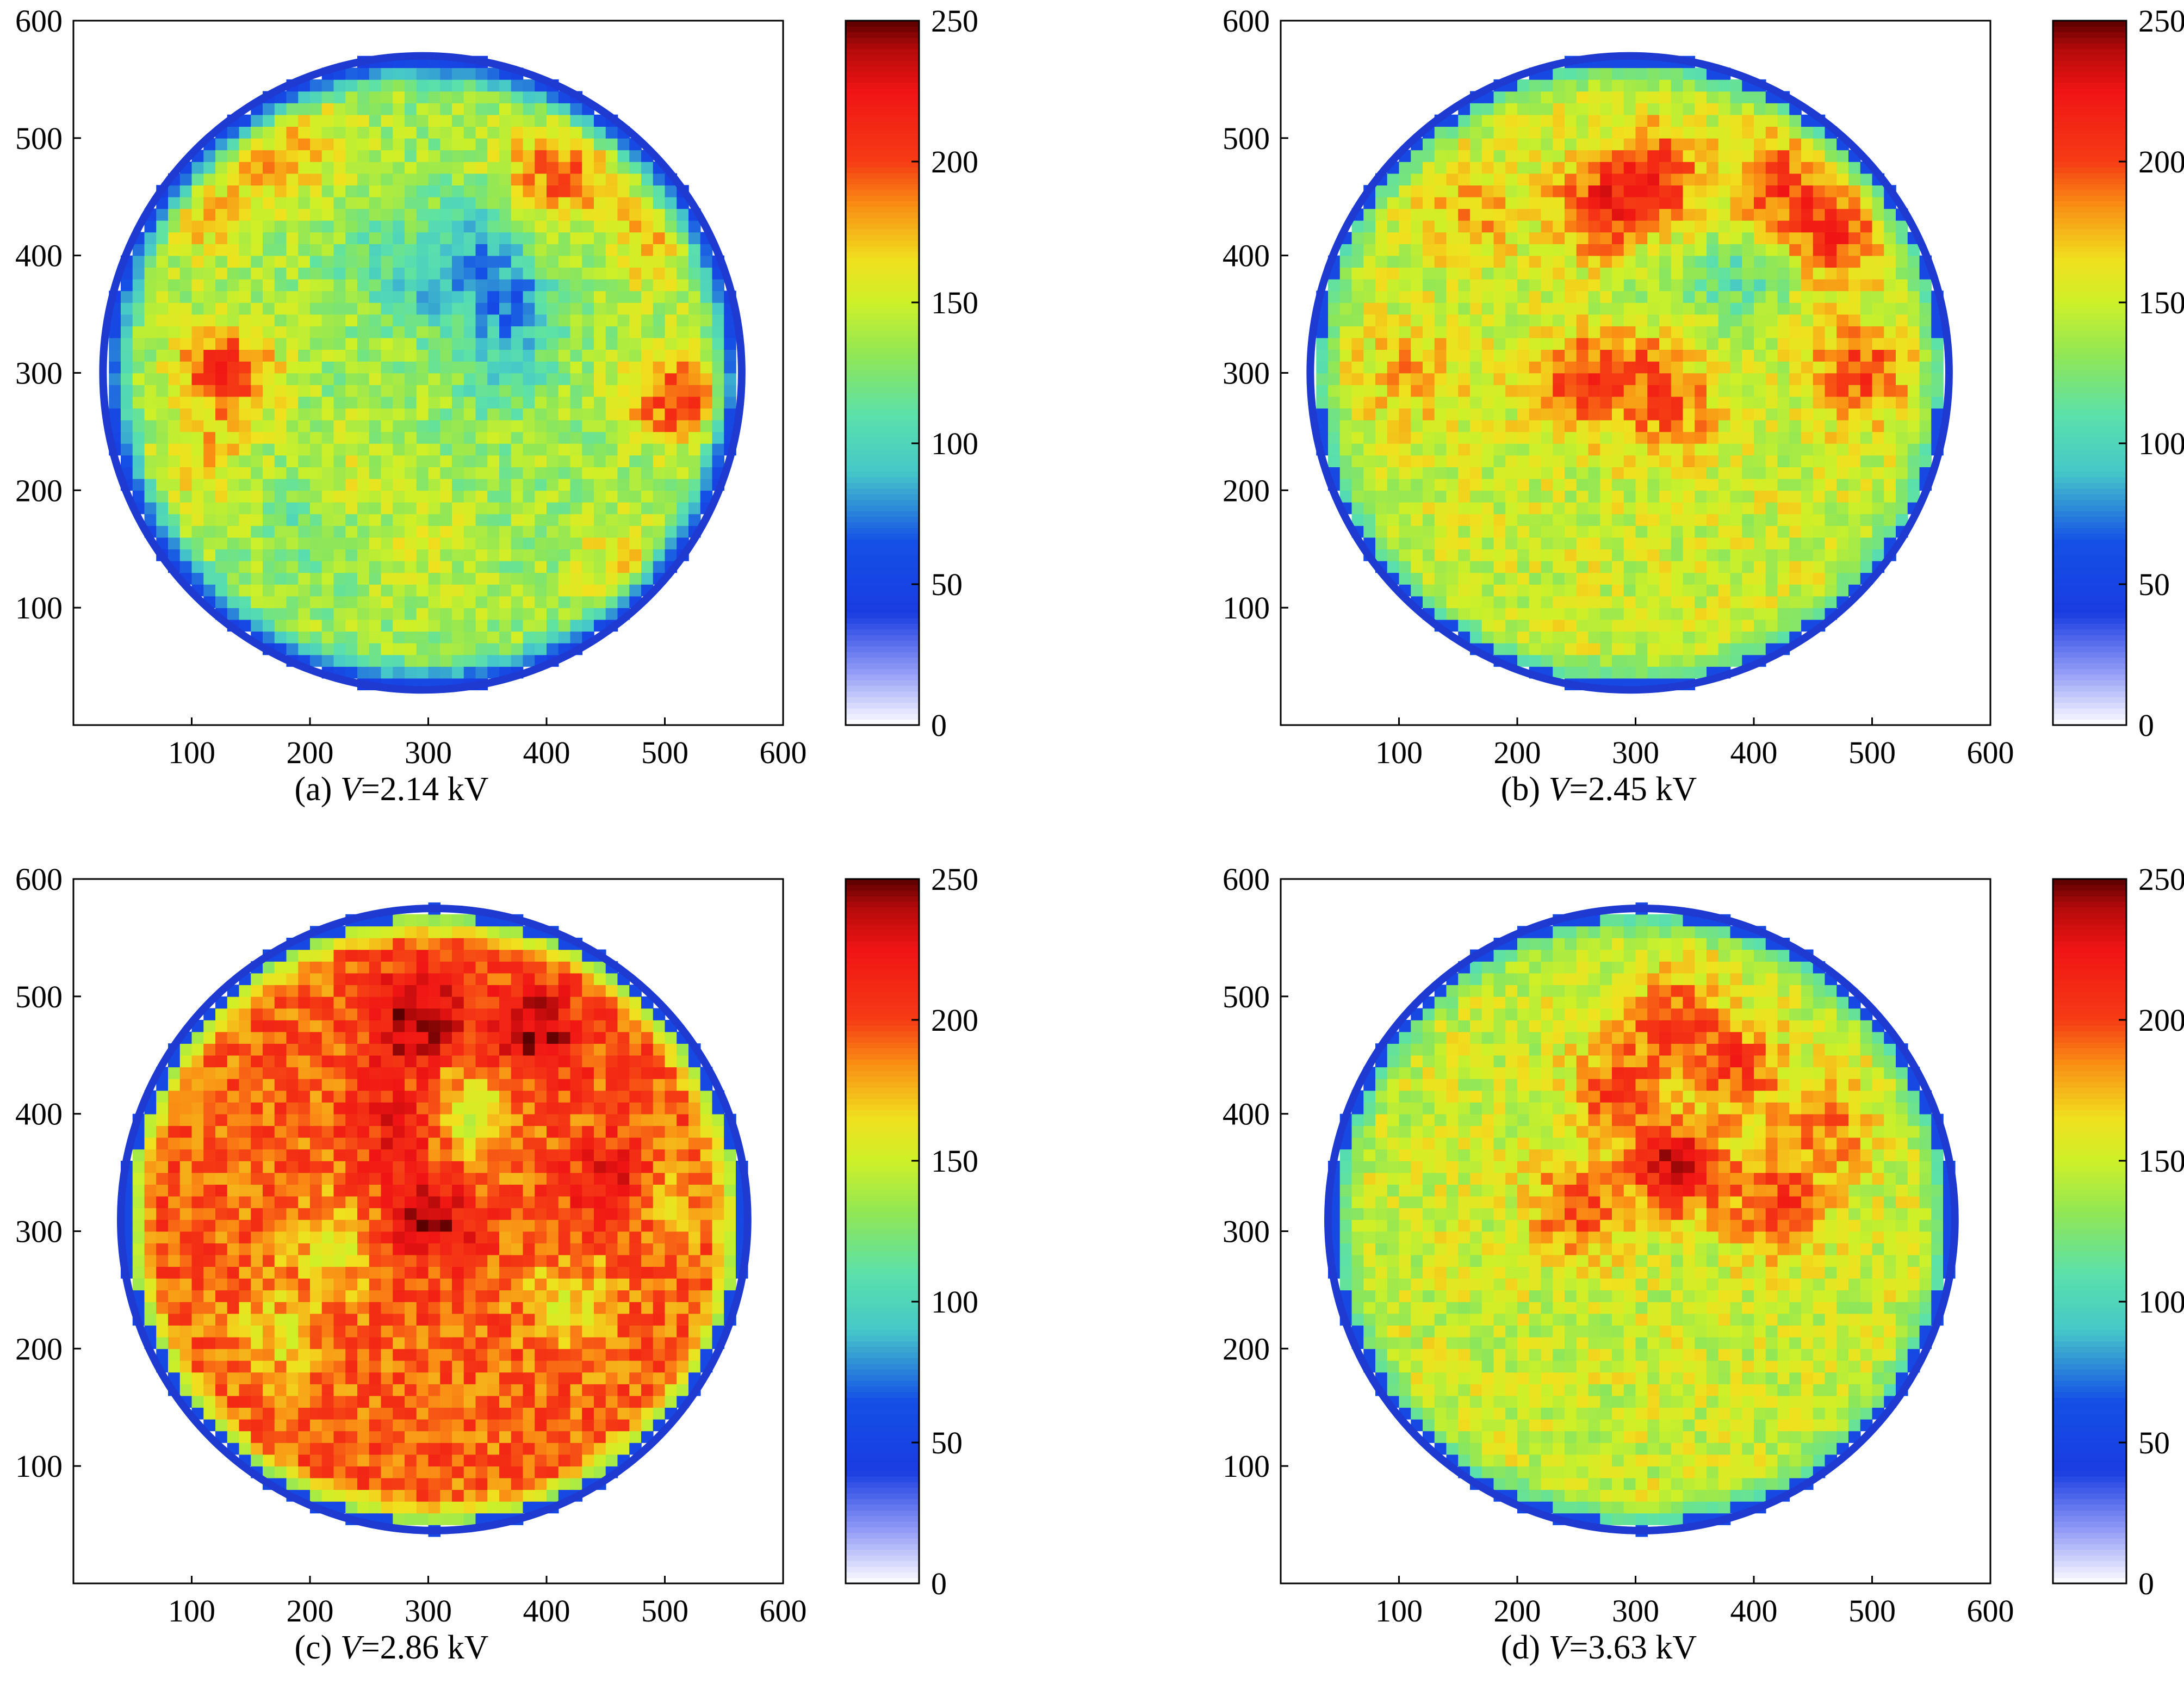 This screenshot has height=1696, width=2184. I want to click on x-tick-label: 300, so click(1635, 752).